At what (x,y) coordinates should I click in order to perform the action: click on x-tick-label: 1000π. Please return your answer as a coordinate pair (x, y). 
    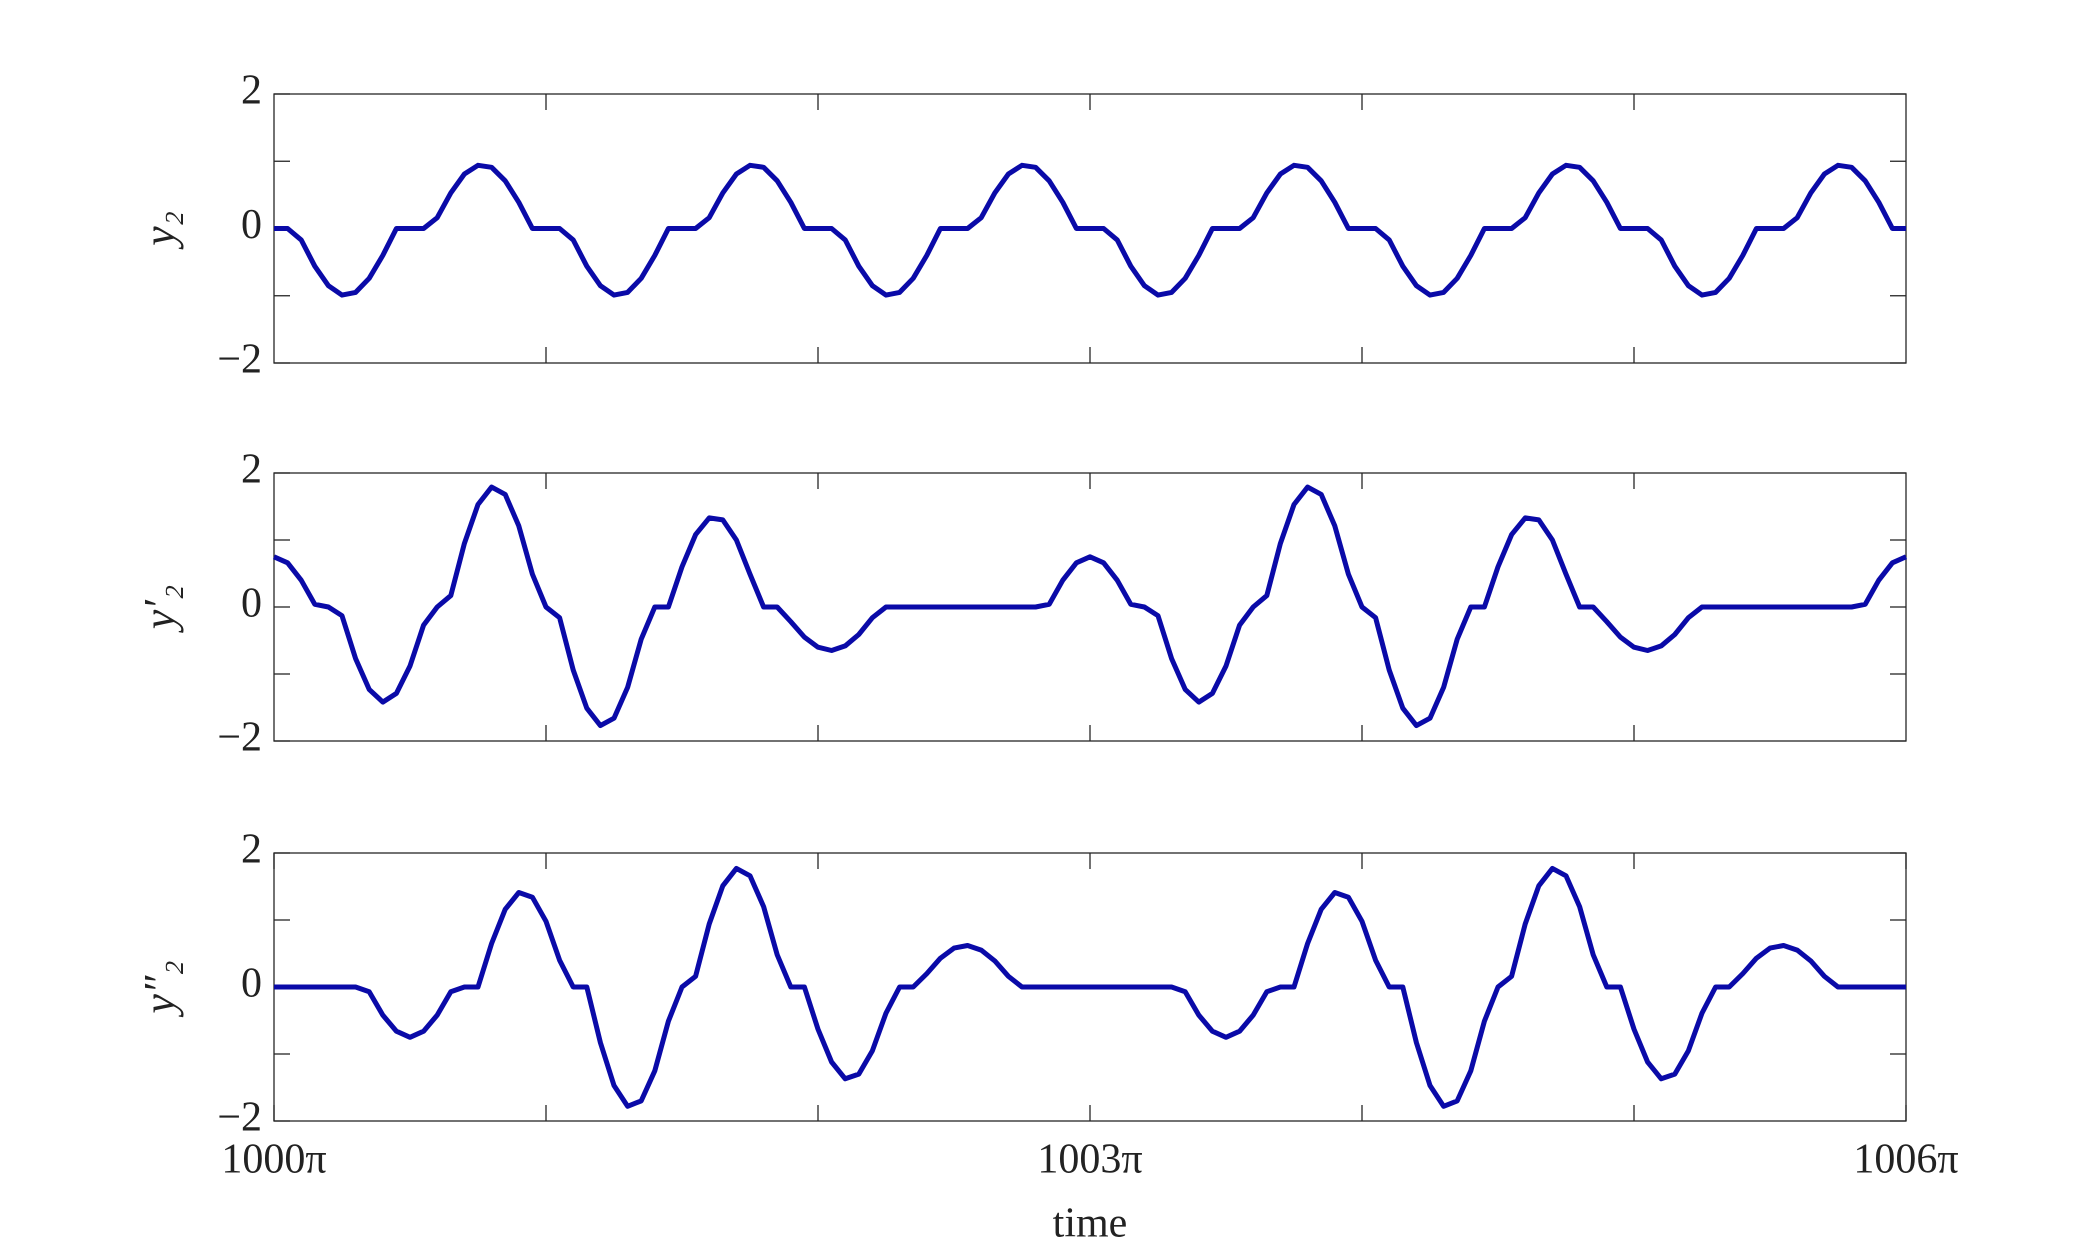
    Looking at the image, I should click on (273, 1160).